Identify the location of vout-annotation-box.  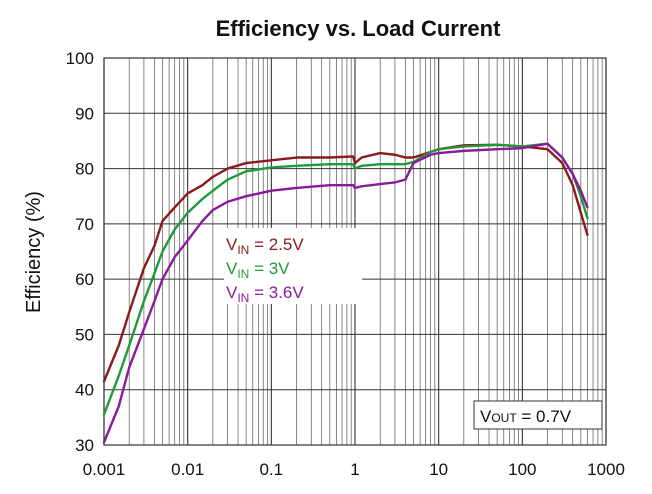
(538, 415).